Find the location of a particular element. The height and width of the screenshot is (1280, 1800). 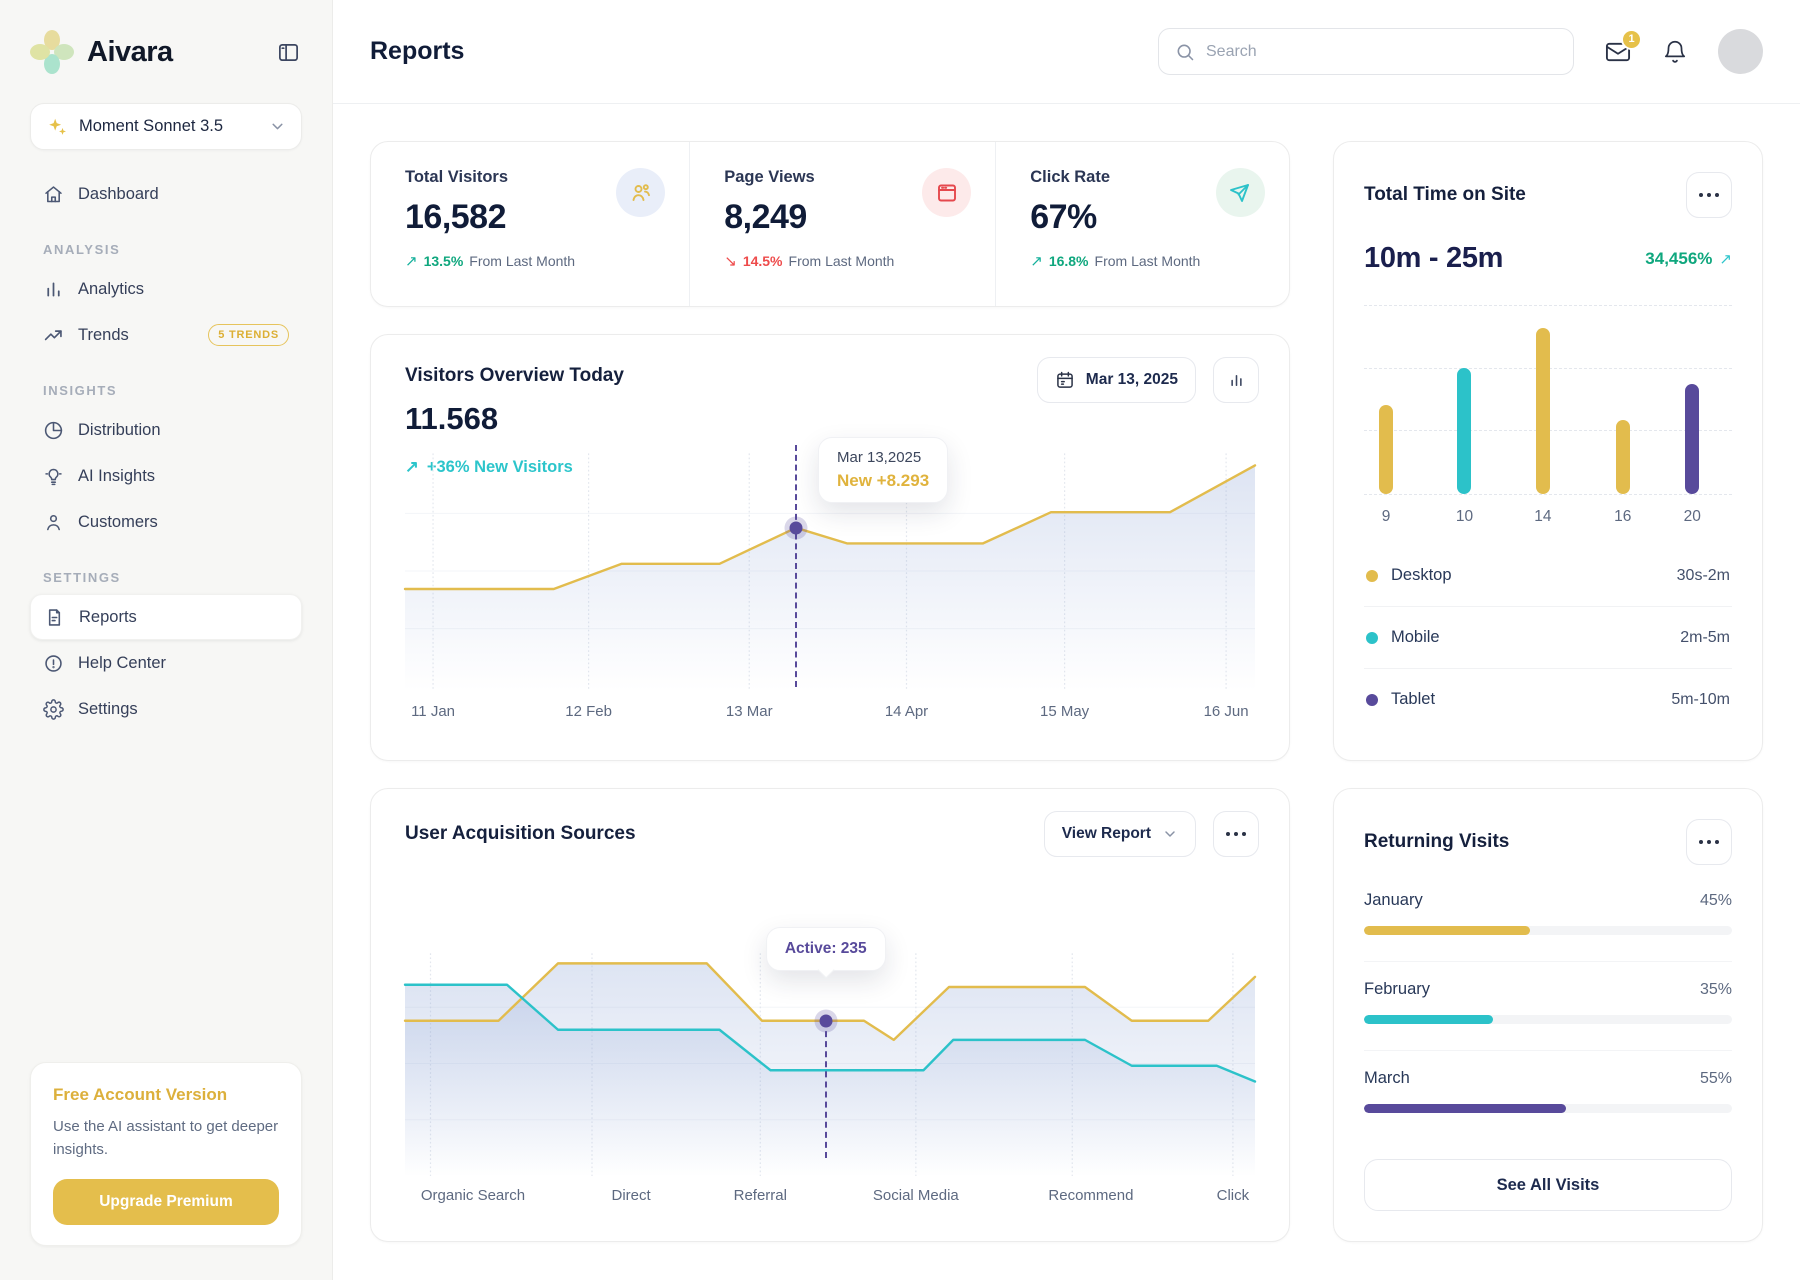

month-label: March is located at coordinates (1387, 1078).